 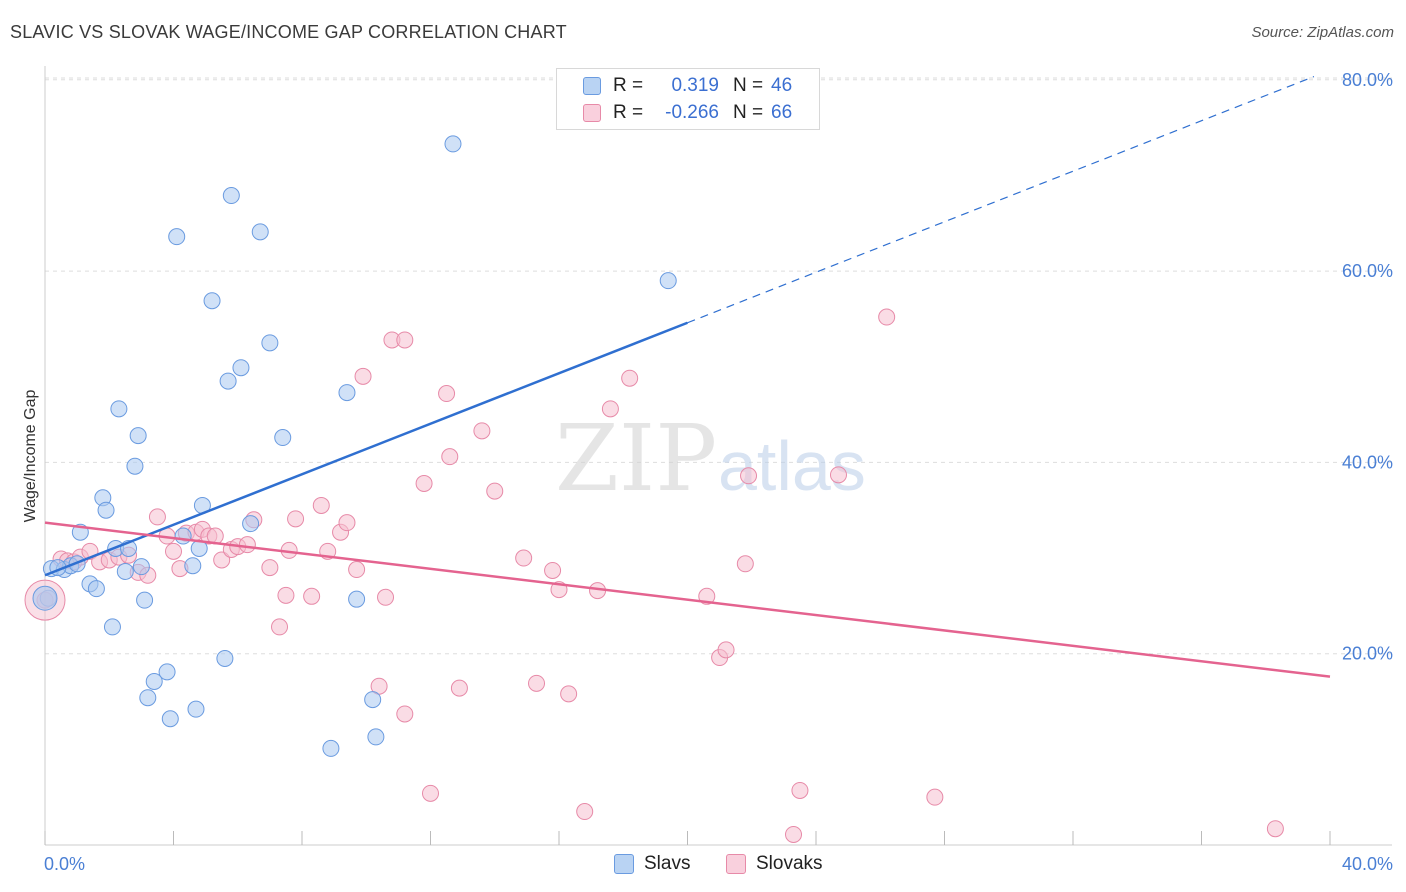 I want to click on n-value: 46, so click(x=782, y=85).